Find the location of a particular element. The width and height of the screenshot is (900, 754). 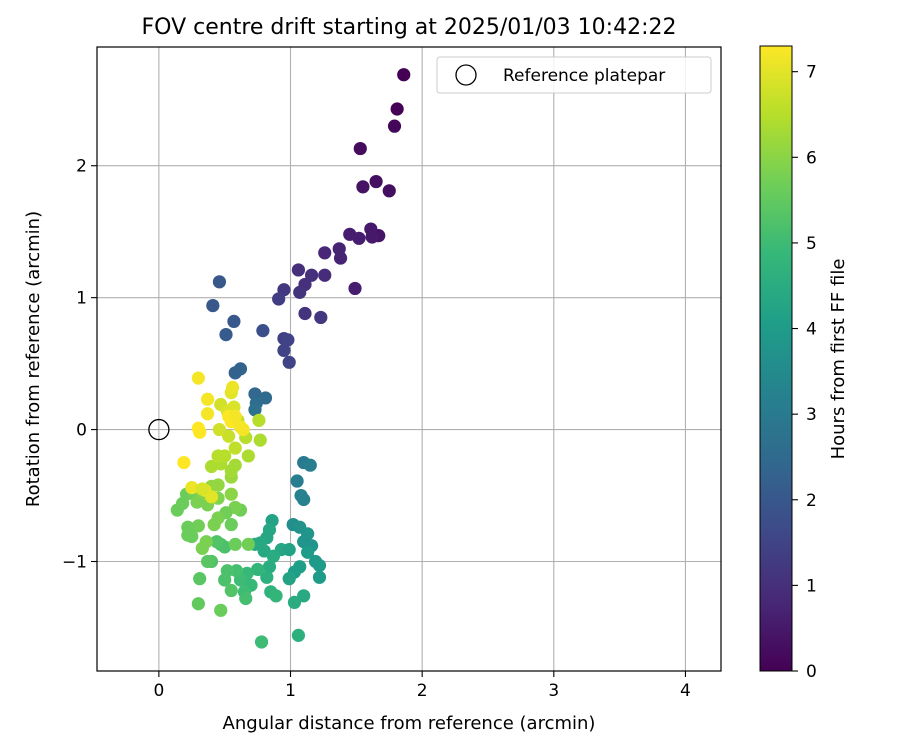

reference-marker is located at coordinates (159, 429).